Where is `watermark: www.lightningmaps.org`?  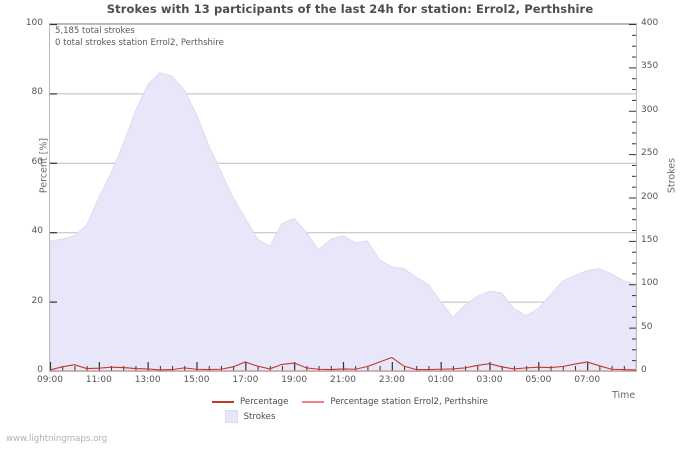
watermark: www.lightningmaps.org is located at coordinates (57, 439).